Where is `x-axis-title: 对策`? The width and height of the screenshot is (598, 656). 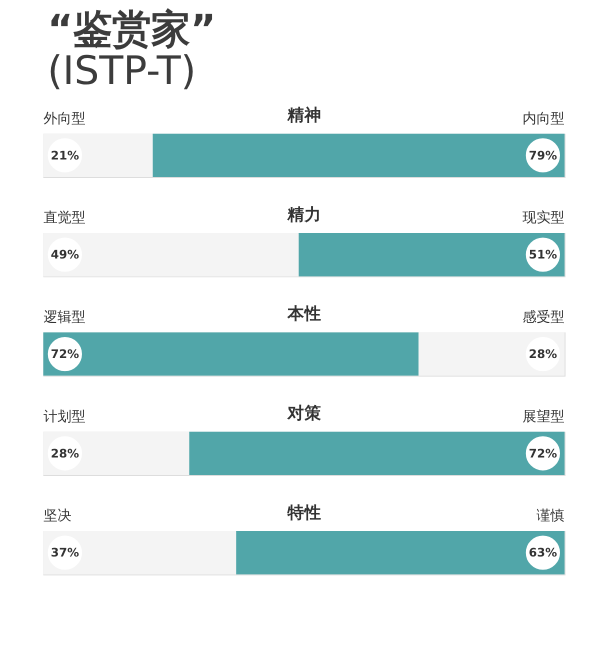
x-axis-title: 对策 is located at coordinates (304, 412).